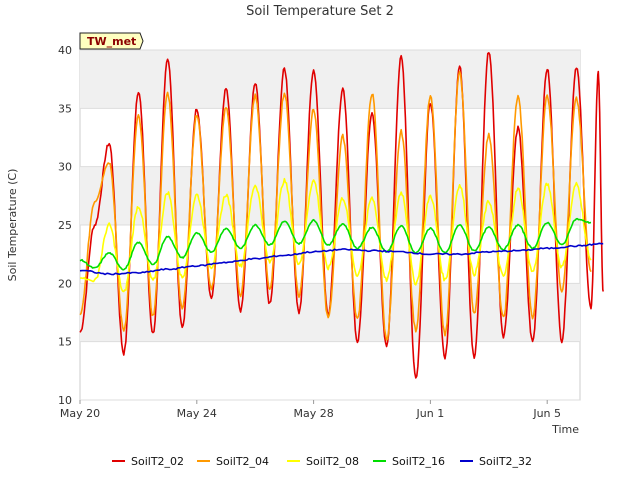  I want to click on y-axis-label: Soil Temperature (C), so click(12, 225).